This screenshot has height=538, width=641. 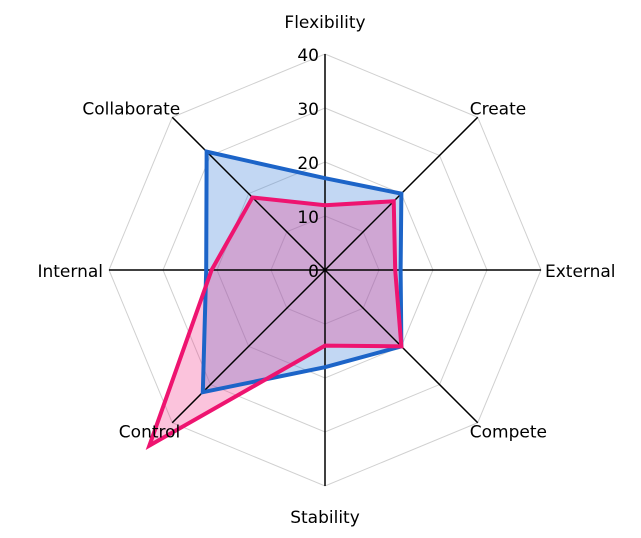 What do you see at coordinates (308, 218) in the screenshot?
I see `tick-label: 10` at bounding box center [308, 218].